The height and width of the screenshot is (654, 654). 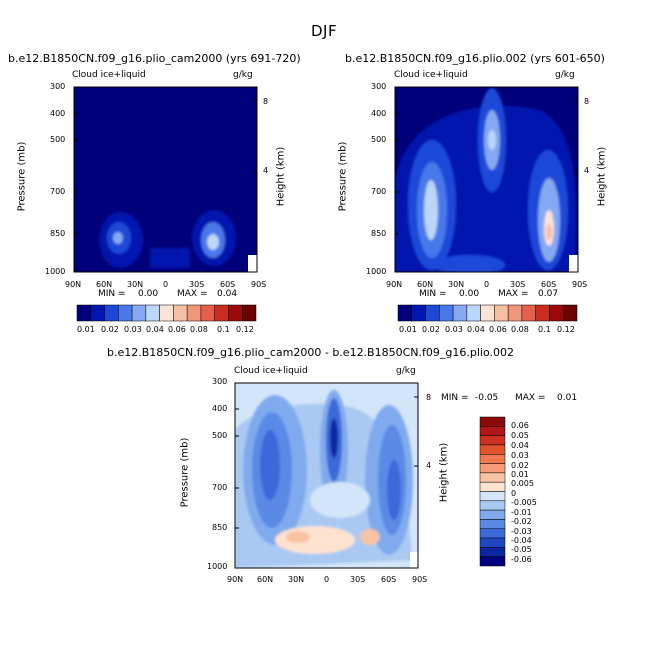 I want to click on p2-cb-label-3: 0.04, so click(x=476, y=329).